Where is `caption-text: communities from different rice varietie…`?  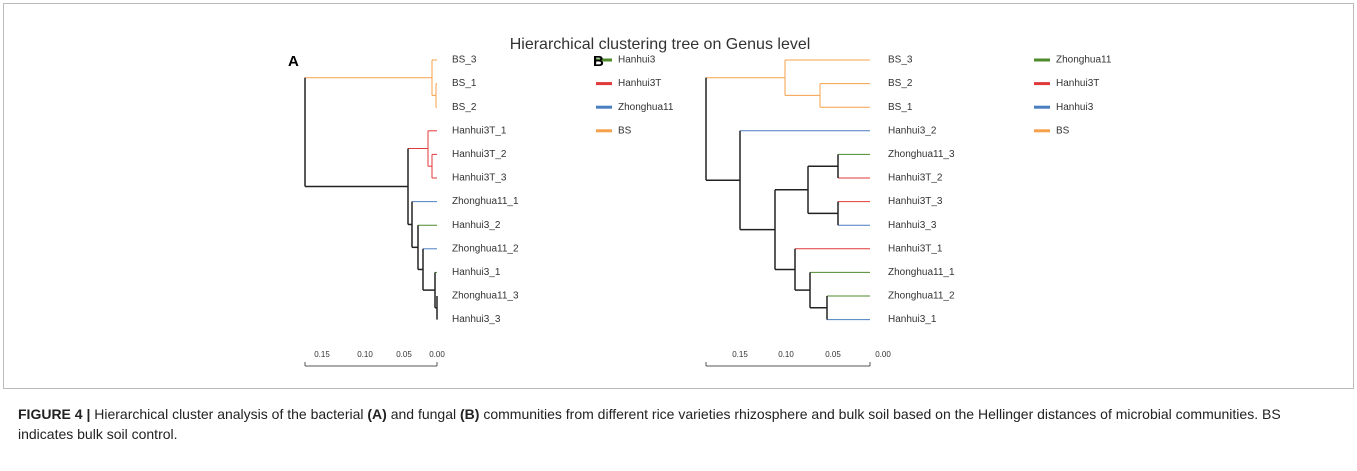 caption-text: communities from different rice varietie… is located at coordinates (649, 424).